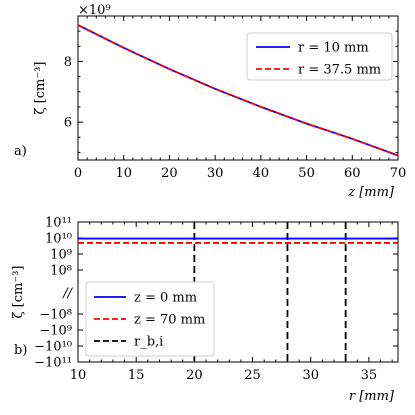 The width and height of the screenshot is (415, 415). I want to click on offset-text-a: ×10⁹, so click(94, 10).